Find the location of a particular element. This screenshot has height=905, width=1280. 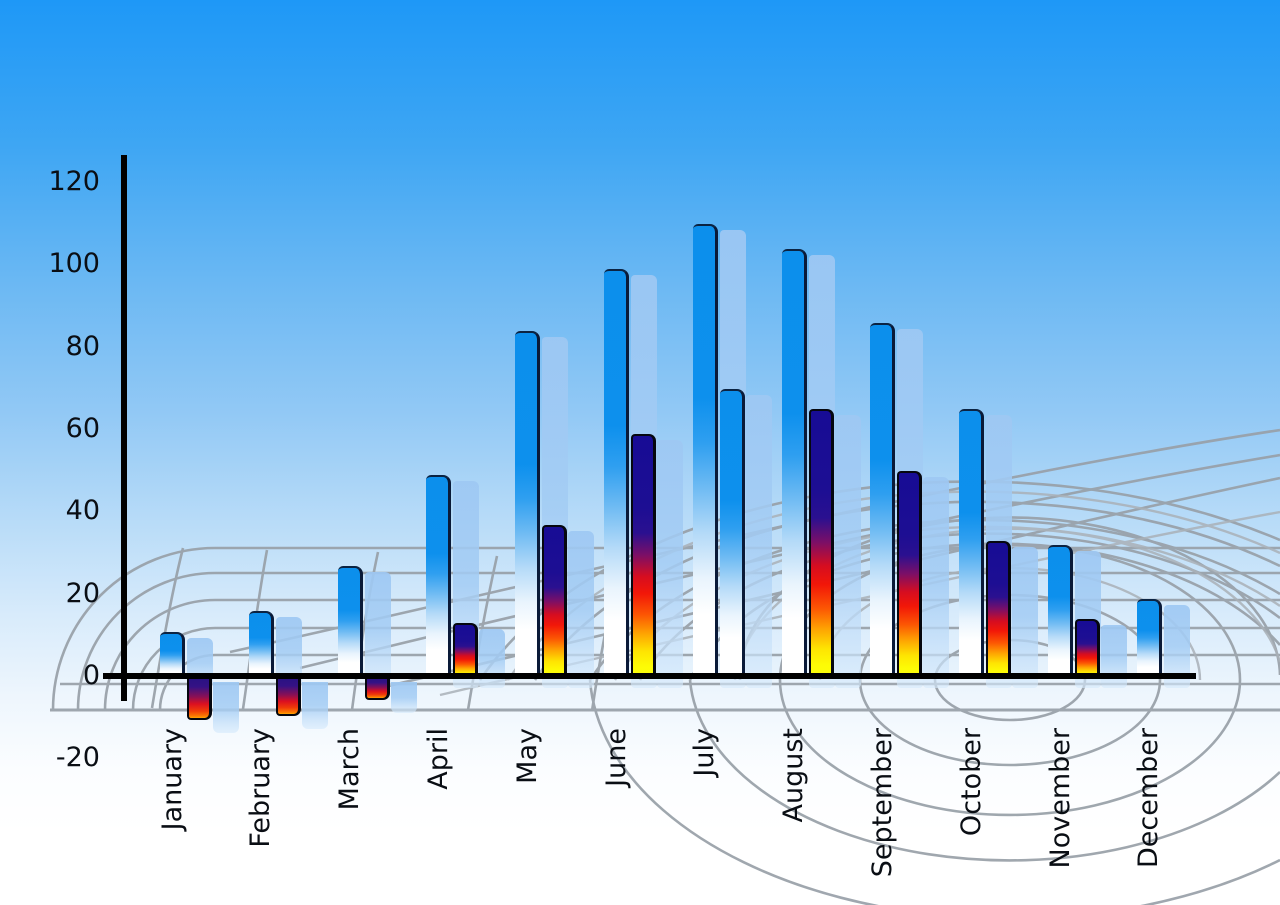

bar-shadow-january-secondary is located at coordinates (226, 708).